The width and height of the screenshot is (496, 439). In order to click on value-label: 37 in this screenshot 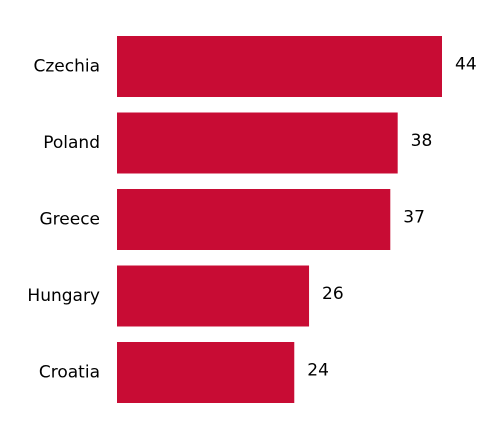, I will do `click(414, 218)`.